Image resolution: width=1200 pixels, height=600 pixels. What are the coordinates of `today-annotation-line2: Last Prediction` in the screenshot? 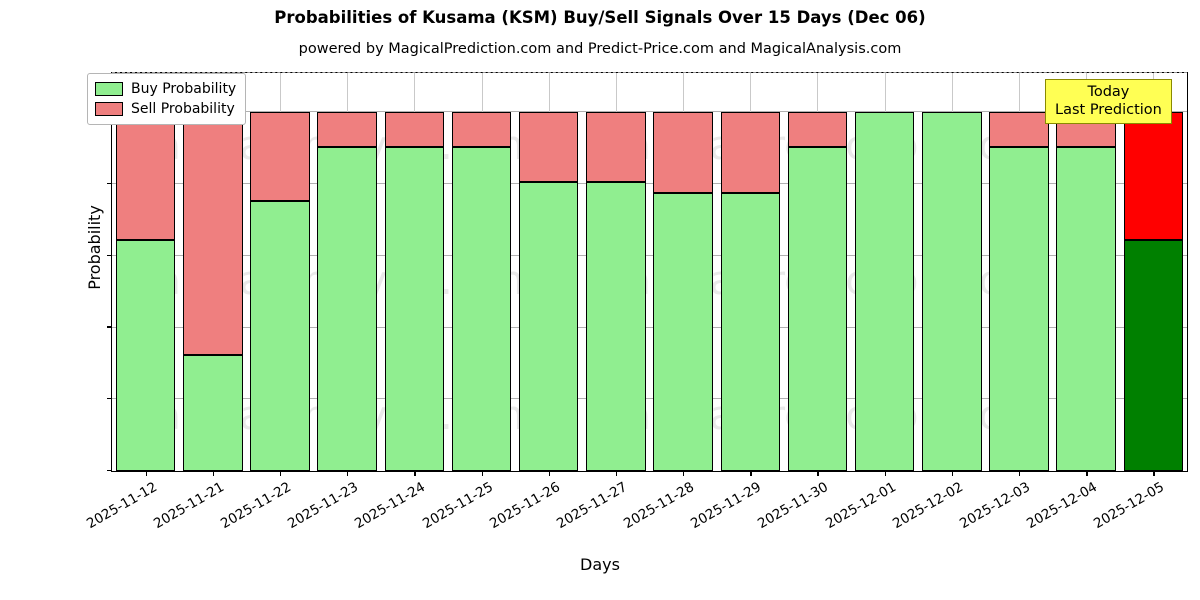 It's located at (1108, 110).